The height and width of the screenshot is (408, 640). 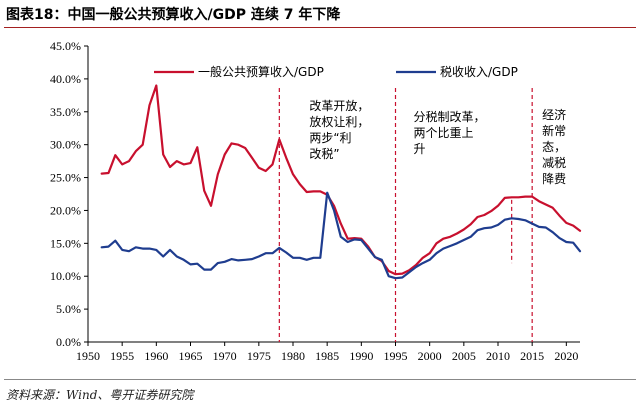 What do you see at coordinates (100, 395) in the screenshot?
I see `source-note: 资料来源：Wind、粤开证券研究院` at bounding box center [100, 395].